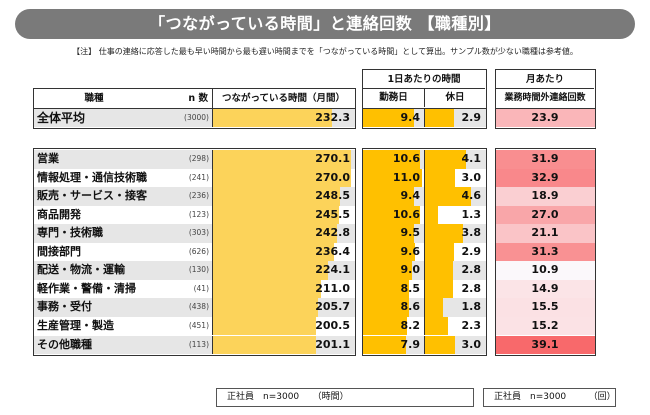 The width and height of the screenshot is (650, 415). I want to click on table-row: 18.9, so click(545, 196).